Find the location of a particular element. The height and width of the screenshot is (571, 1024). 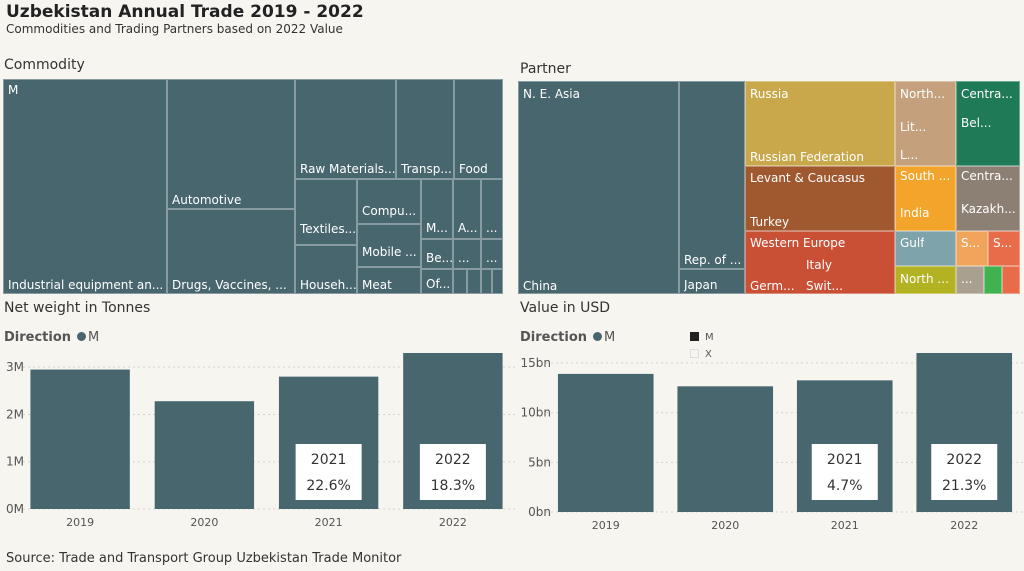

treemap-cell-green is located at coordinates (993, 280).